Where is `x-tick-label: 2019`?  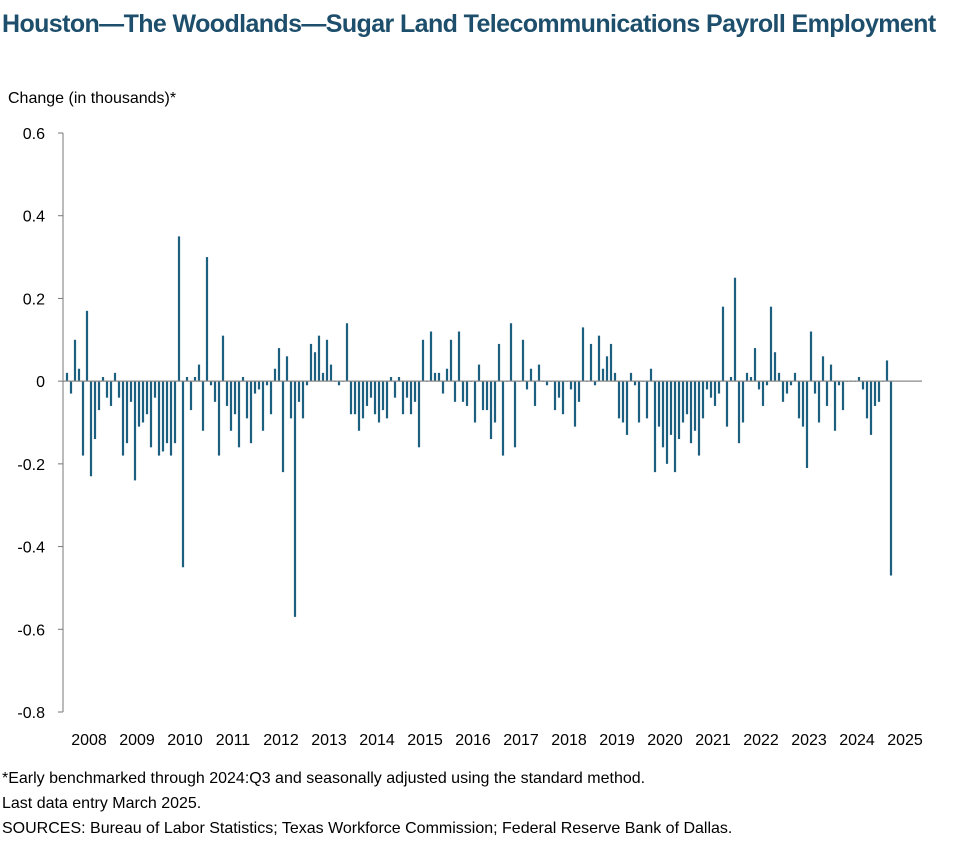 x-tick-label: 2019 is located at coordinates (617, 740).